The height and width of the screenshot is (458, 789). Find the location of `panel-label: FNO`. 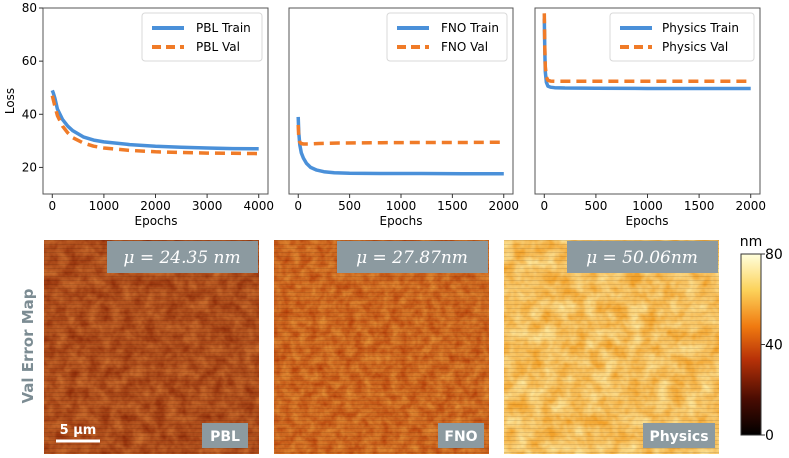

panel-label: FNO is located at coordinates (460, 437).